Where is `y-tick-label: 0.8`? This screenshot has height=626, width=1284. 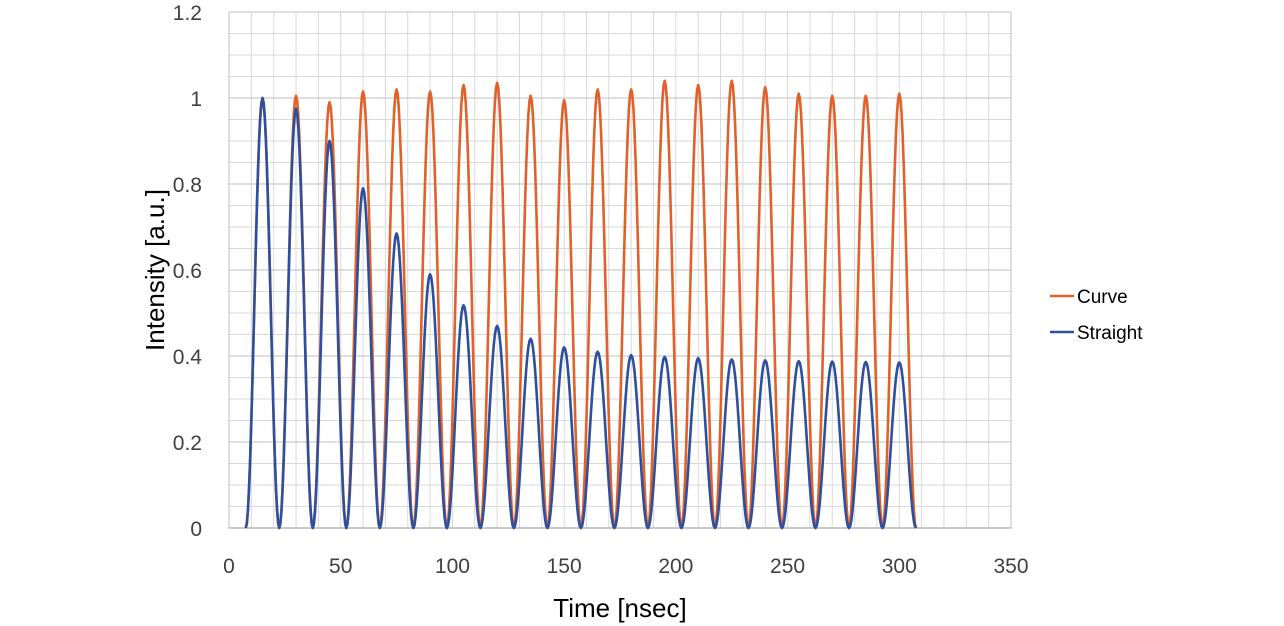
y-tick-label: 0.8 is located at coordinates (187, 185).